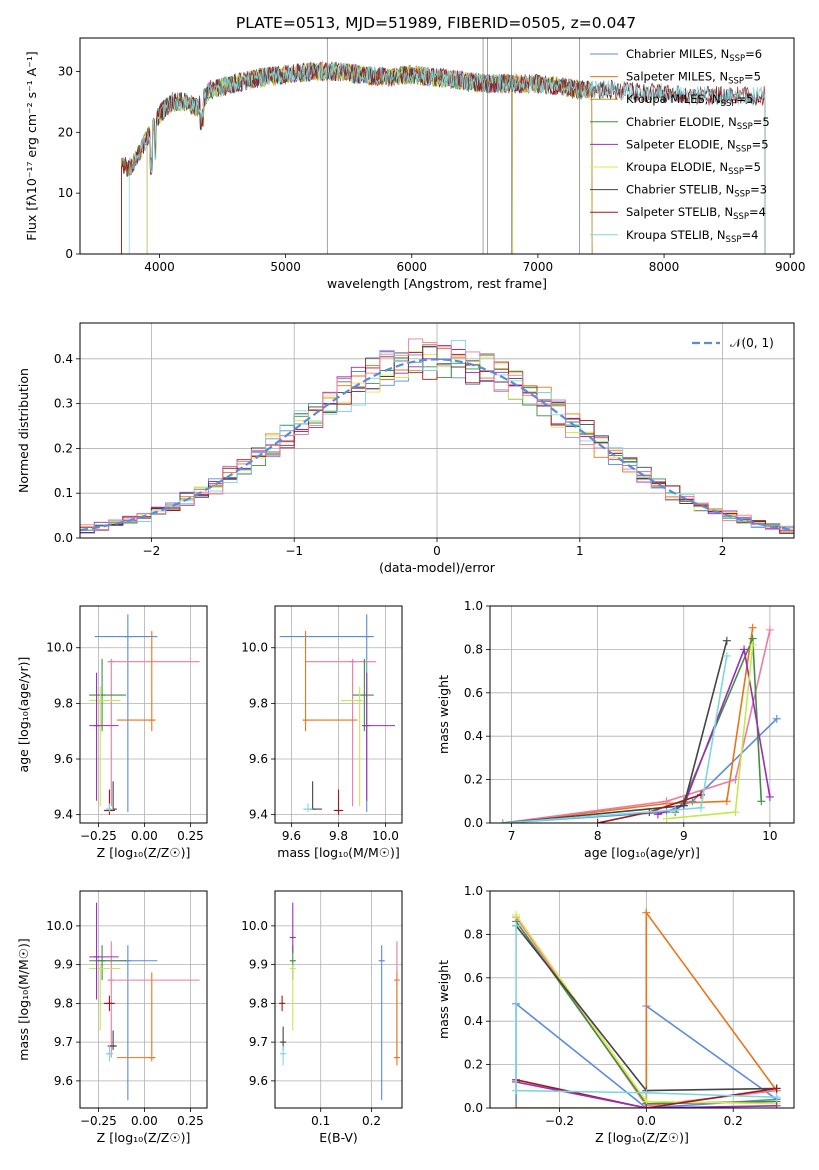 This screenshot has height=1170, width=819. Describe the element at coordinates (642, 852) in the screenshot. I see `x-axis-label: age [log₁₀(age/yr)]` at that location.